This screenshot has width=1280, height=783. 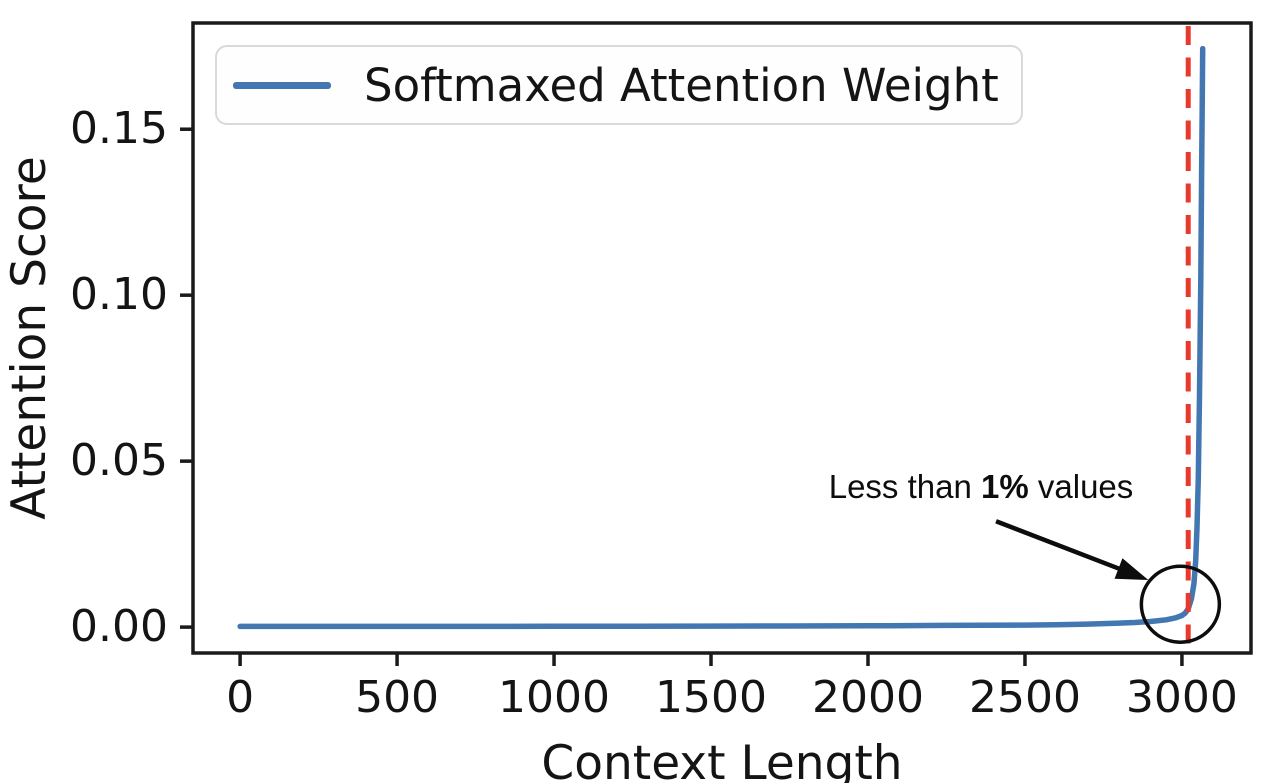 What do you see at coordinates (1024, 697) in the screenshot?
I see `x-tick-label: 2500` at bounding box center [1024, 697].